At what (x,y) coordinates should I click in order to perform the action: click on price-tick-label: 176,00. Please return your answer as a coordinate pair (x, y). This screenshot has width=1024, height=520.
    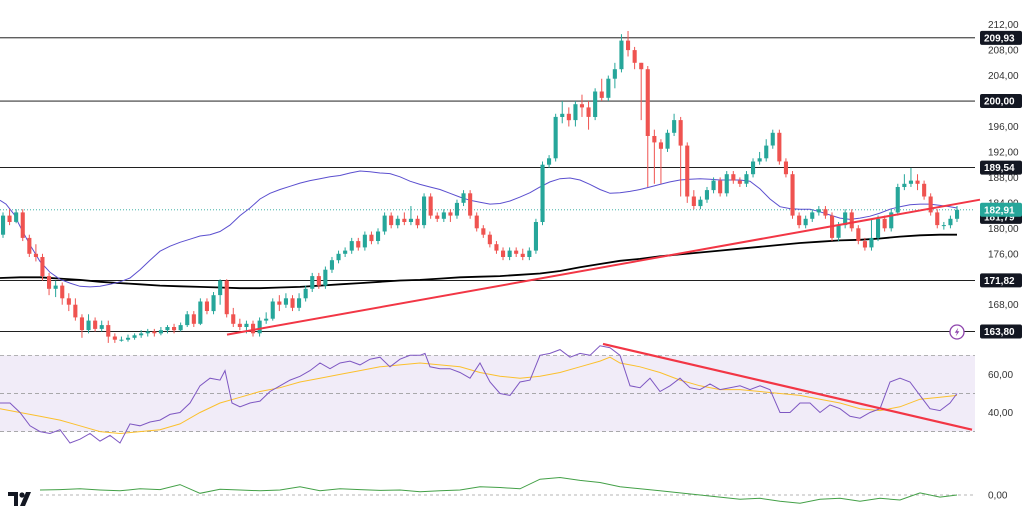
    Looking at the image, I should click on (1003, 254).